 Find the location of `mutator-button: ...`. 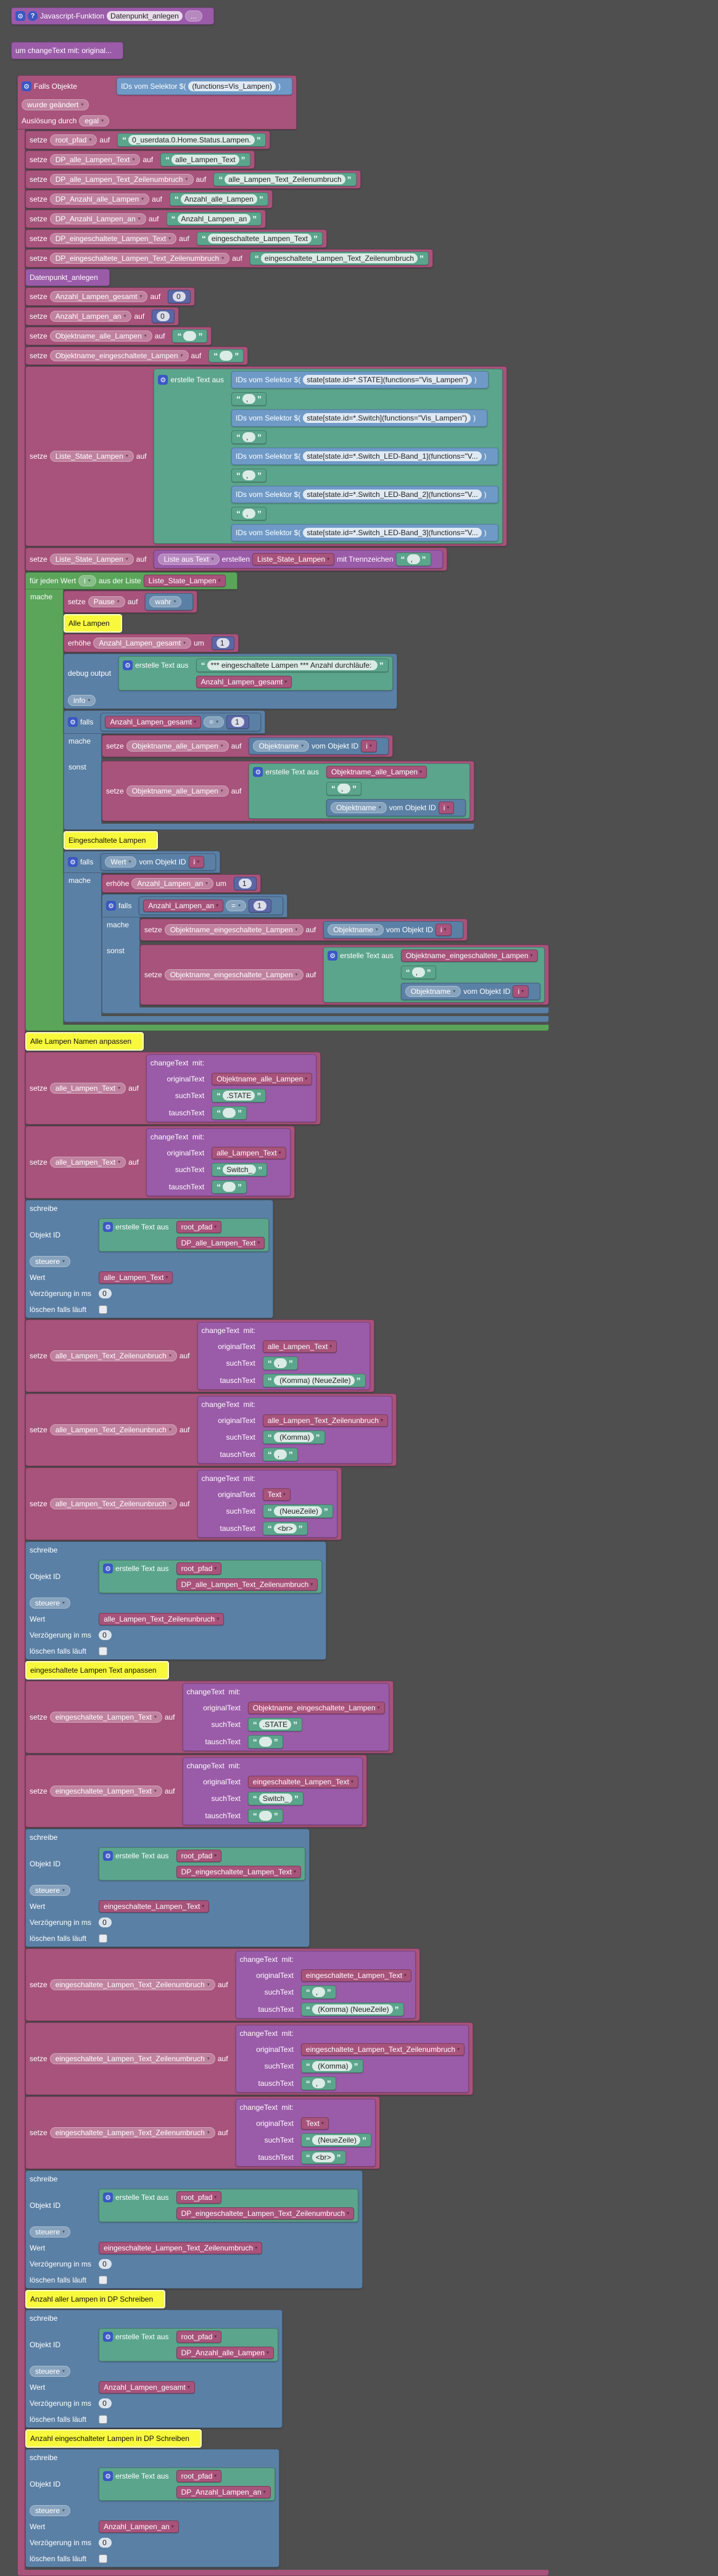

mutator-button: ... is located at coordinates (193, 16).